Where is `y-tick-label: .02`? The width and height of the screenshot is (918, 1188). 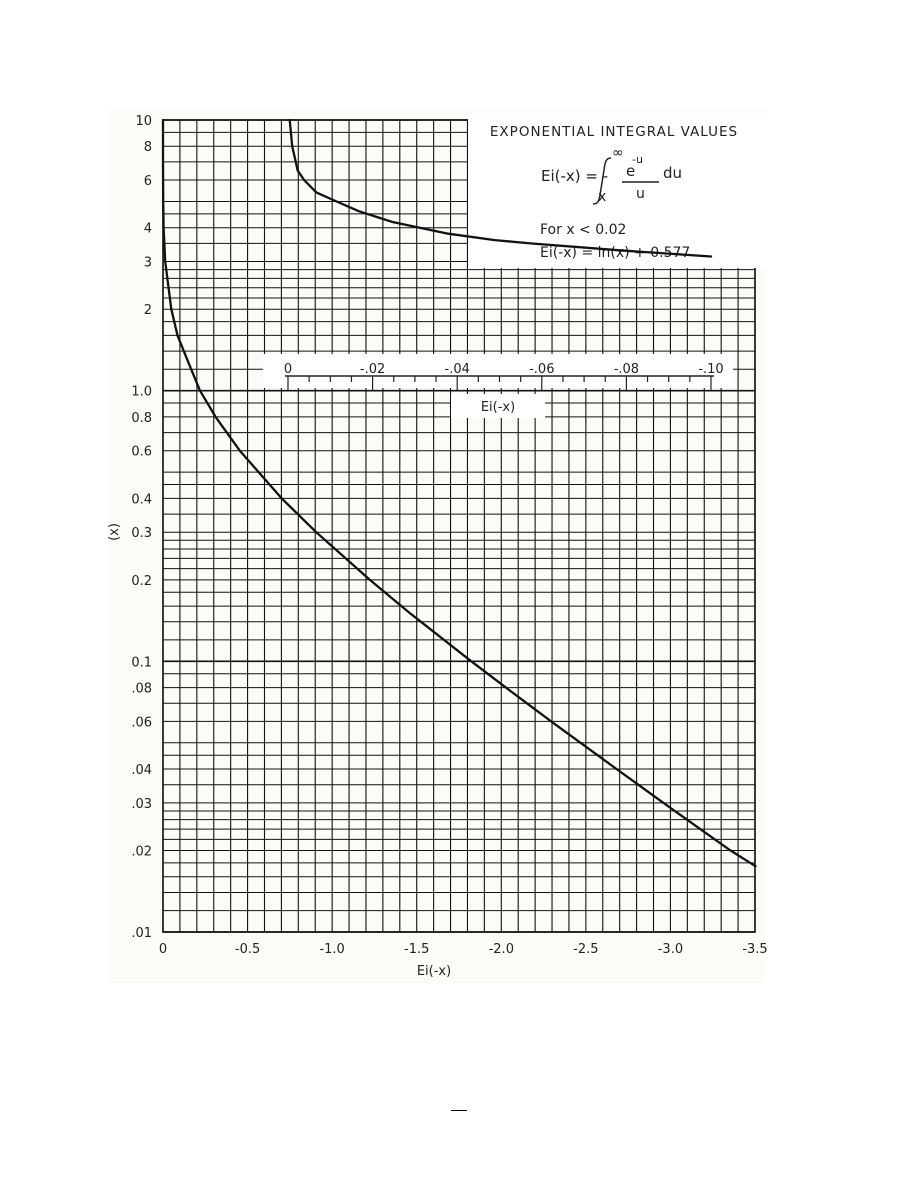 y-tick-label: .02 is located at coordinates (141, 852).